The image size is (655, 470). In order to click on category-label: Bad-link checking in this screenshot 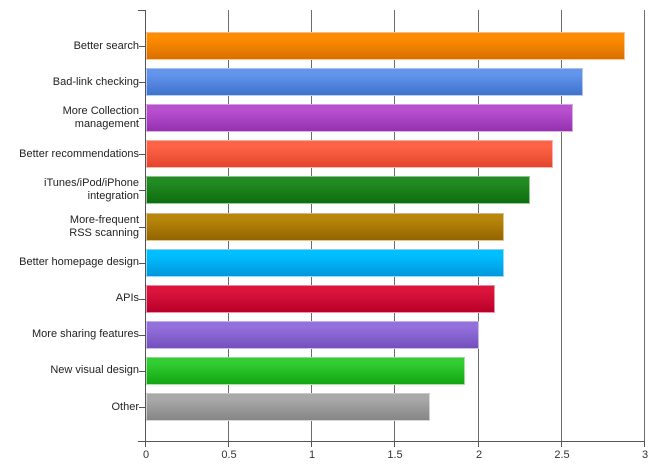, I will do `click(96, 82)`.